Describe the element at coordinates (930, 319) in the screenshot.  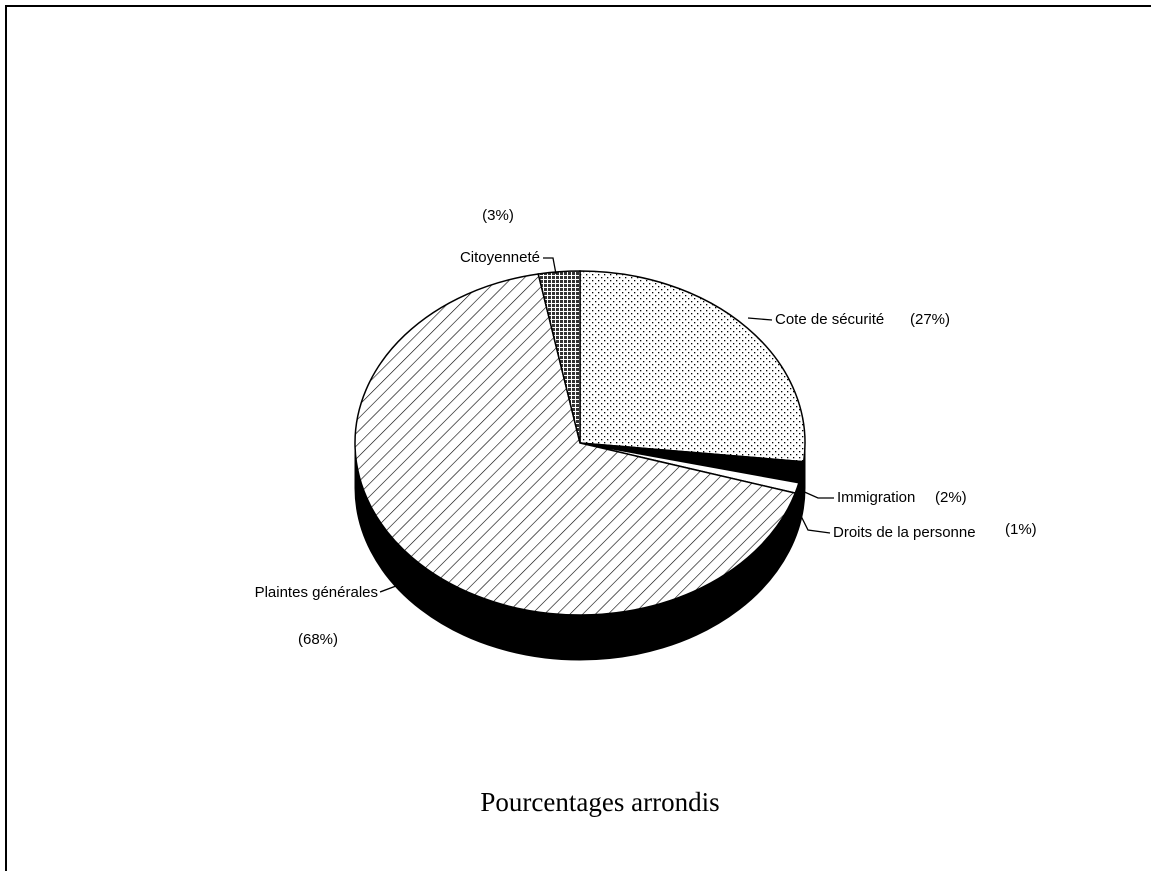
I see `value-label: (27%)` at that location.